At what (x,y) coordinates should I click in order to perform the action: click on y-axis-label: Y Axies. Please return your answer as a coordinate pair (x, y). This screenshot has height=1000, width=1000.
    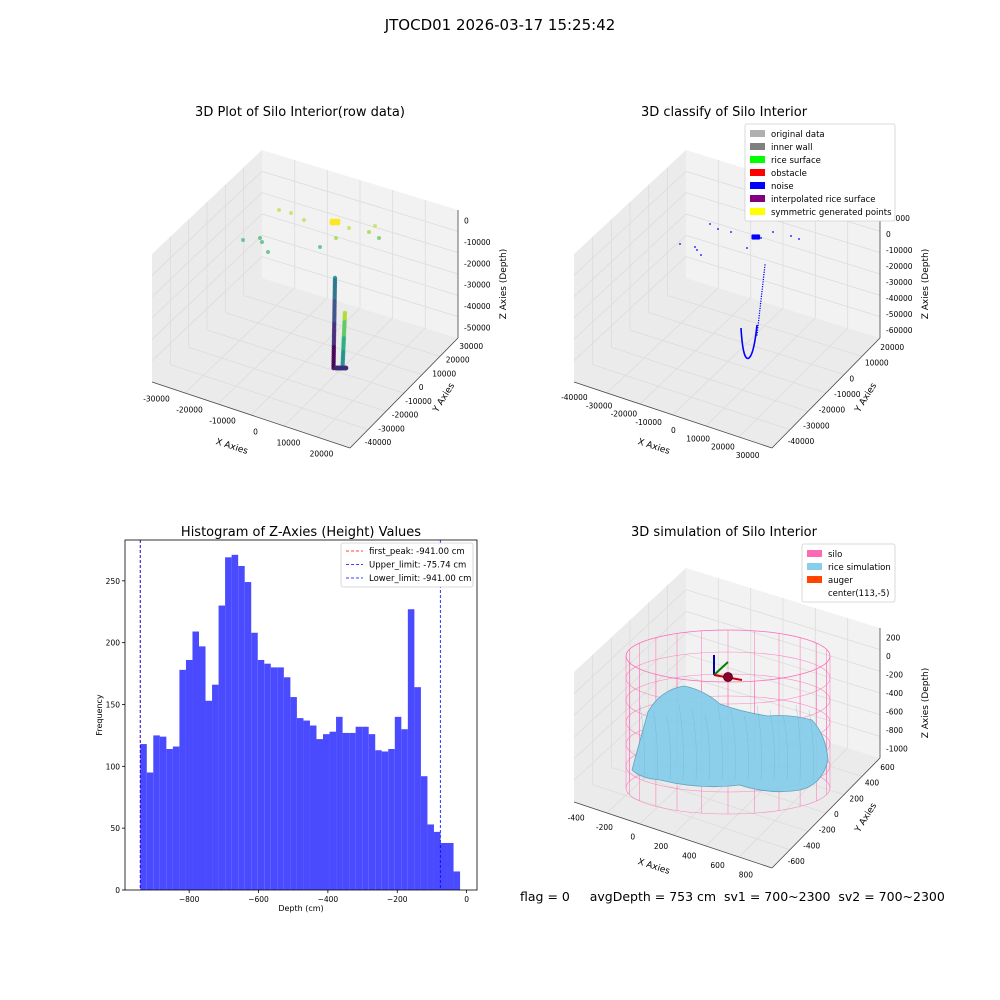
    Looking at the image, I should click on (444, 398).